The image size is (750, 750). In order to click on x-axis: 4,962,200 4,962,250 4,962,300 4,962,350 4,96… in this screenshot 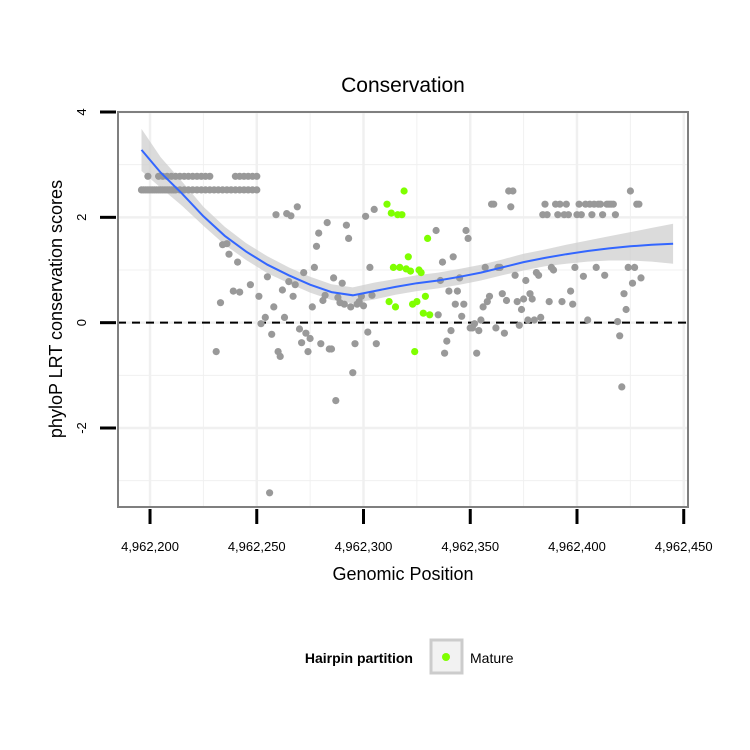, I will do `click(417, 531)`.